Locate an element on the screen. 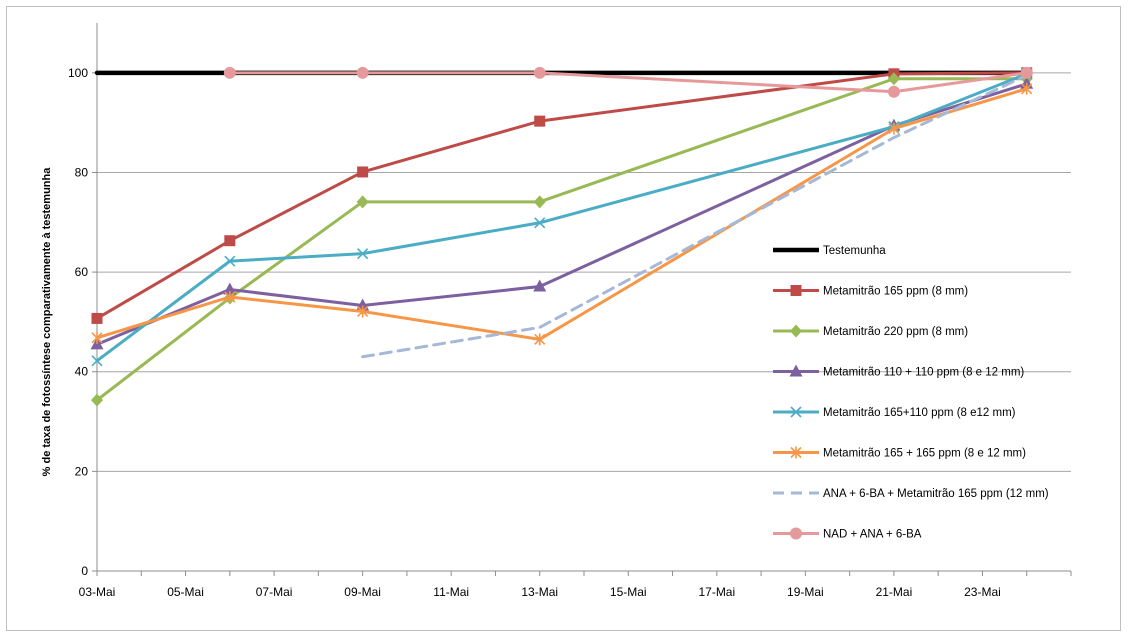 Image resolution: width=1129 pixels, height=639 pixels. x-tick-label: 03-Mai is located at coordinates (97, 592).